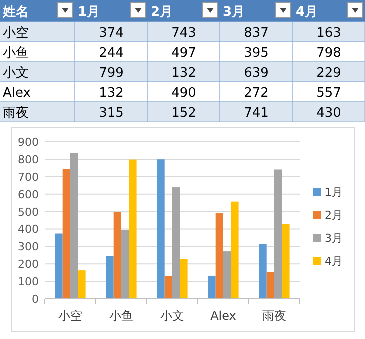  What do you see at coordinates (334, 238) in the screenshot?
I see `legend-label: 3月` at bounding box center [334, 238].